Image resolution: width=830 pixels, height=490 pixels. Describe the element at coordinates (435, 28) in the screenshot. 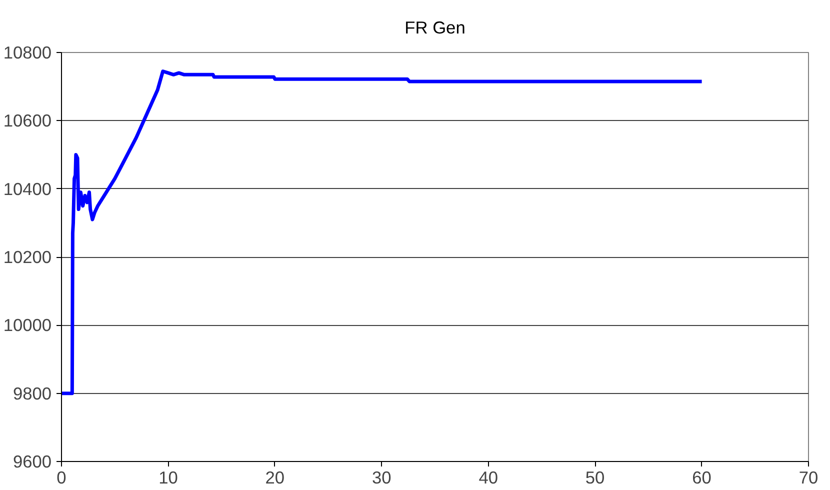

I see `chart-title: FR Gen` at that location.